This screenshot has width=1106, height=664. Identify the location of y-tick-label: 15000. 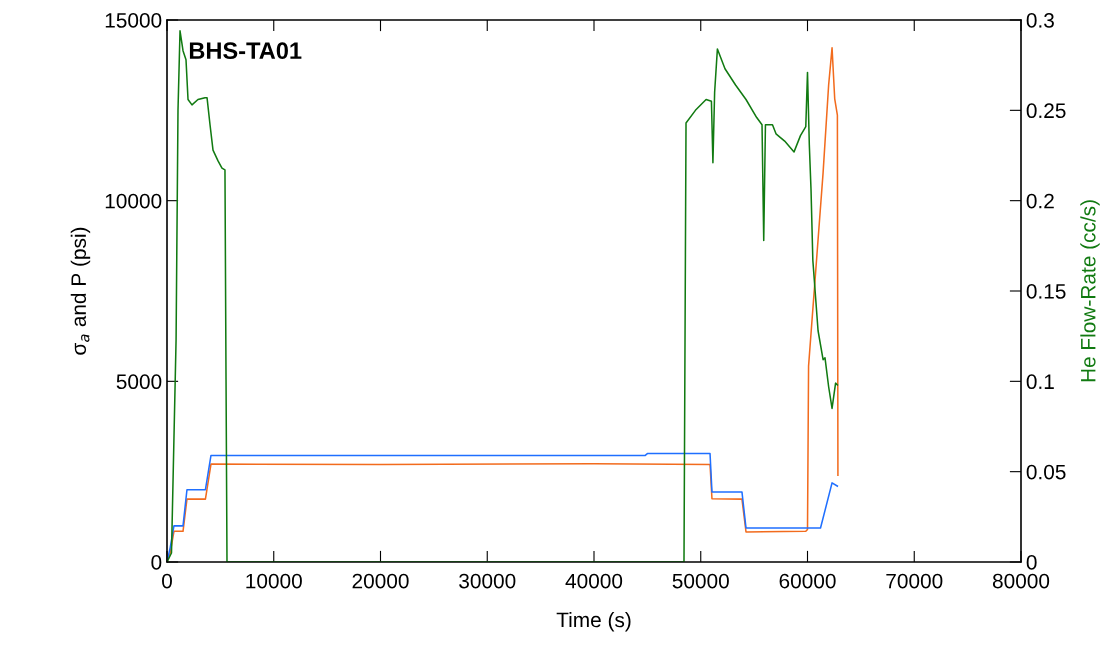
(133, 20).